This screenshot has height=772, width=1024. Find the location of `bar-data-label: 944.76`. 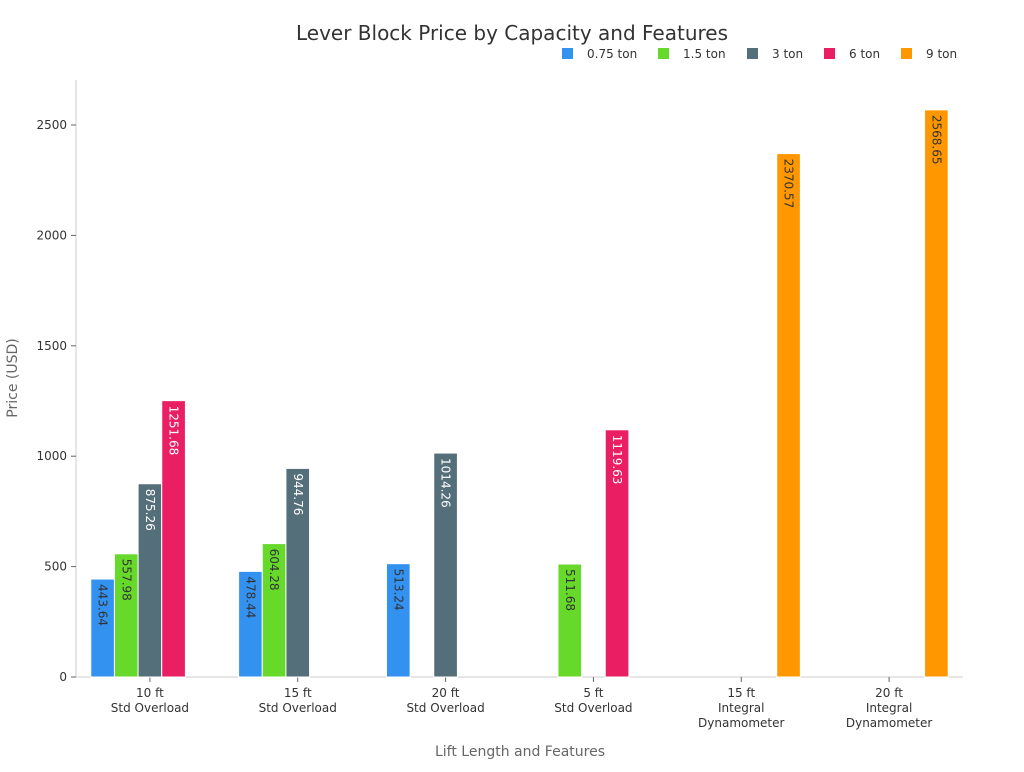

bar-data-label: 944.76 is located at coordinates (298, 494).